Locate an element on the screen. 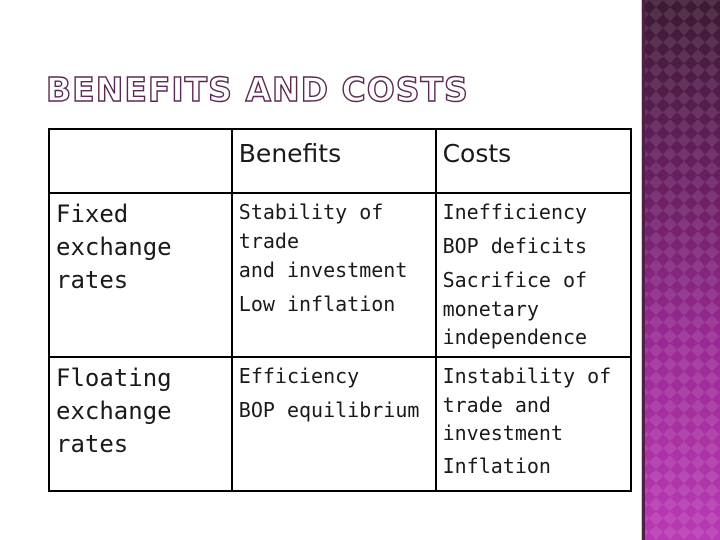  cost-line: Sacrifice of is located at coordinates (533, 280).